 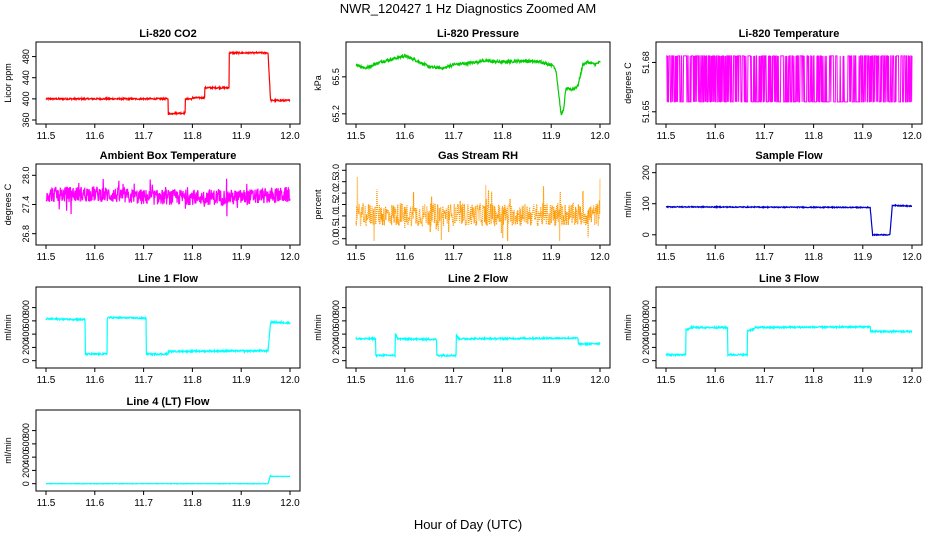 I want to click on panel-5-ytick-label-2: 0.5, so click(x=336, y=227).